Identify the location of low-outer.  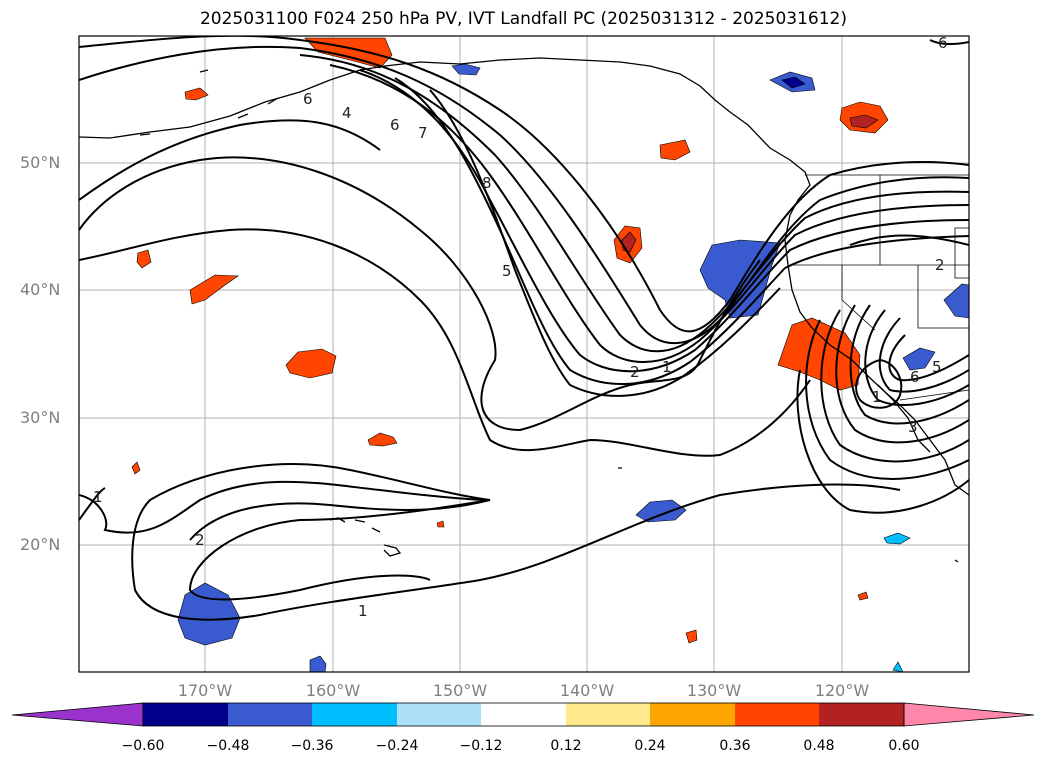
(882, 441).